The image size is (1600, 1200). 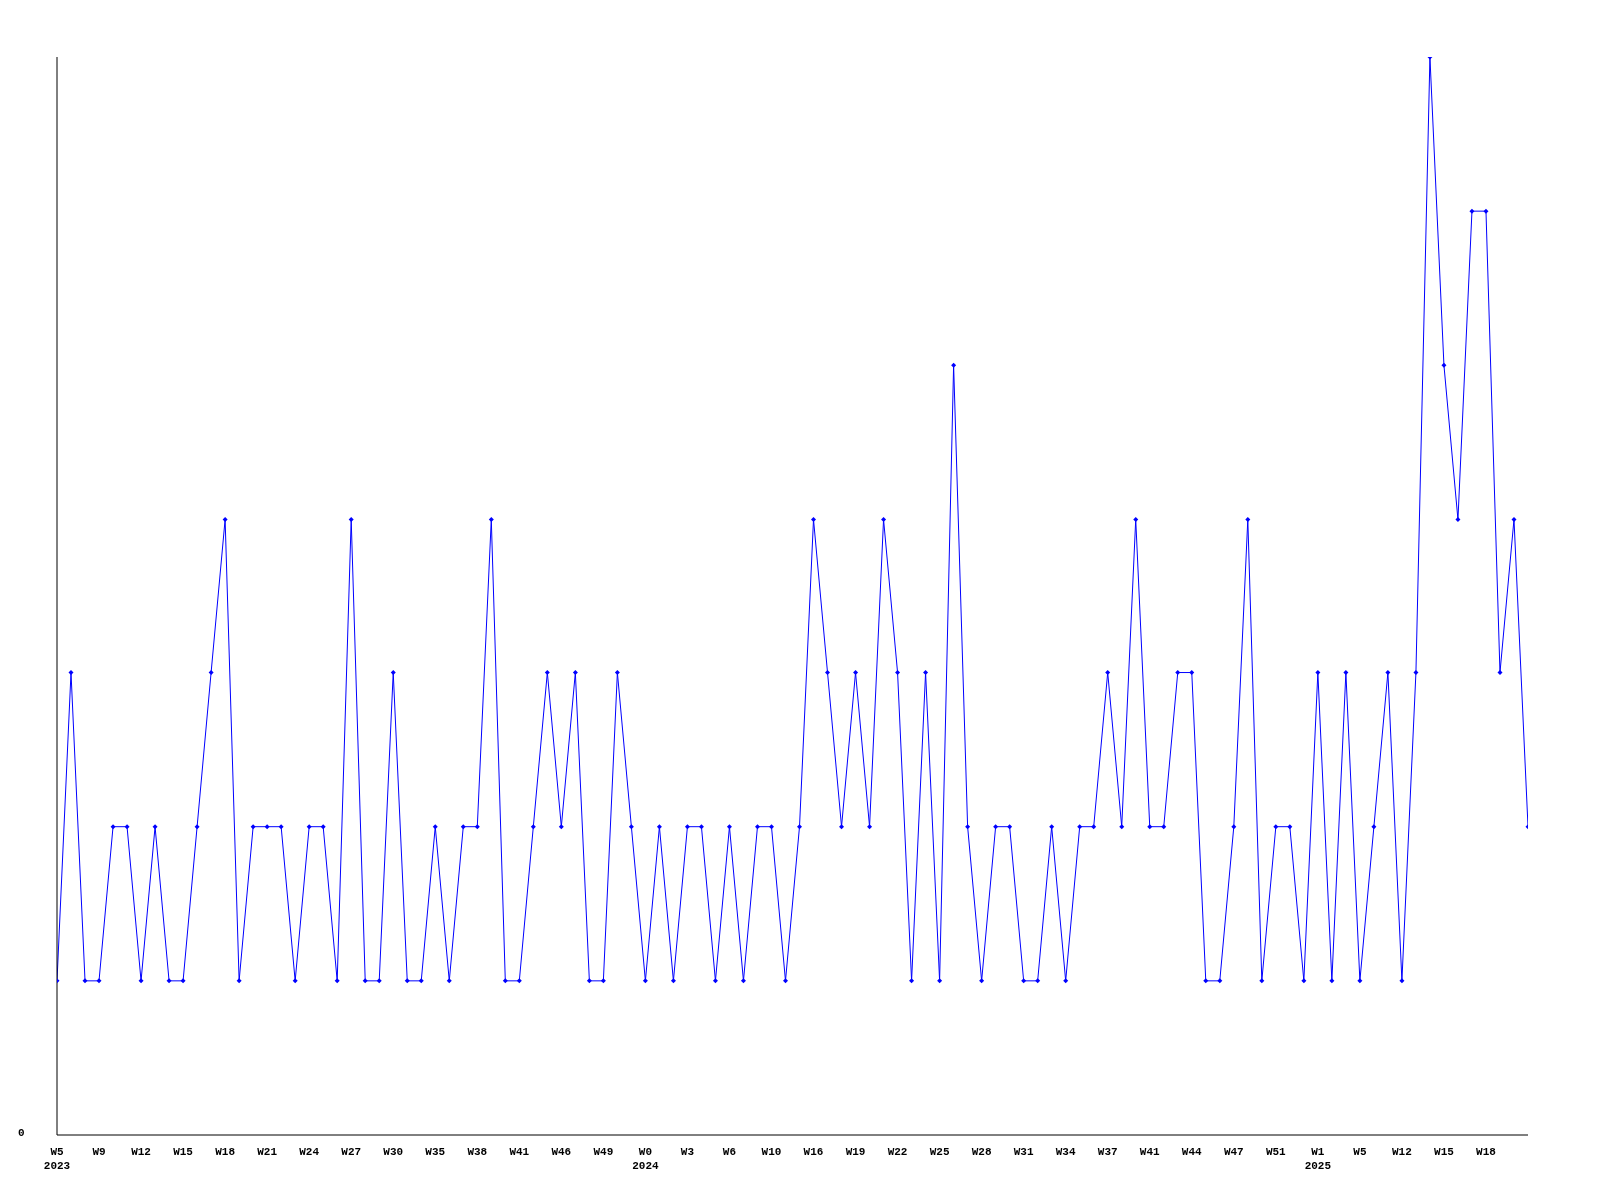 I want to click on x-tick-label: W1 2025, so click(x=1318, y=1159).